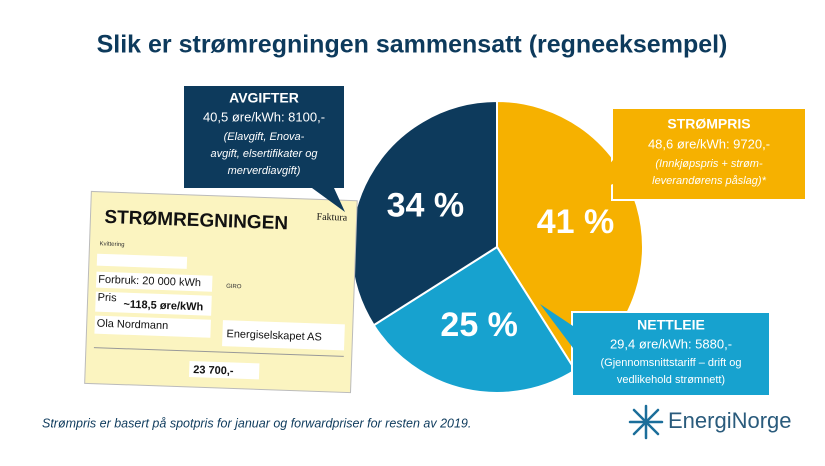 The height and width of the screenshot is (466, 825). I want to click on invoice-payer: Ola Nordmann, so click(133, 325).